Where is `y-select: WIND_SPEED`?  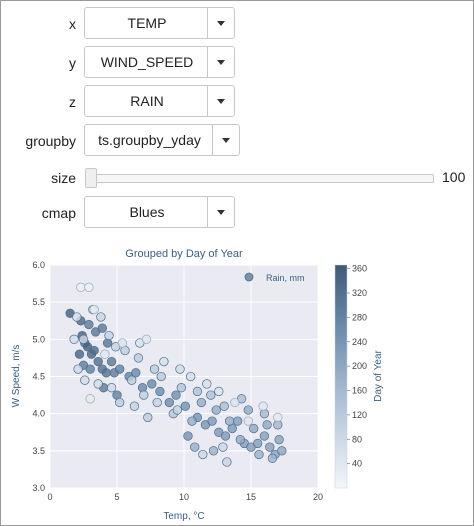 y-select: WIND_SPEED is located at coordinates (159, 62).